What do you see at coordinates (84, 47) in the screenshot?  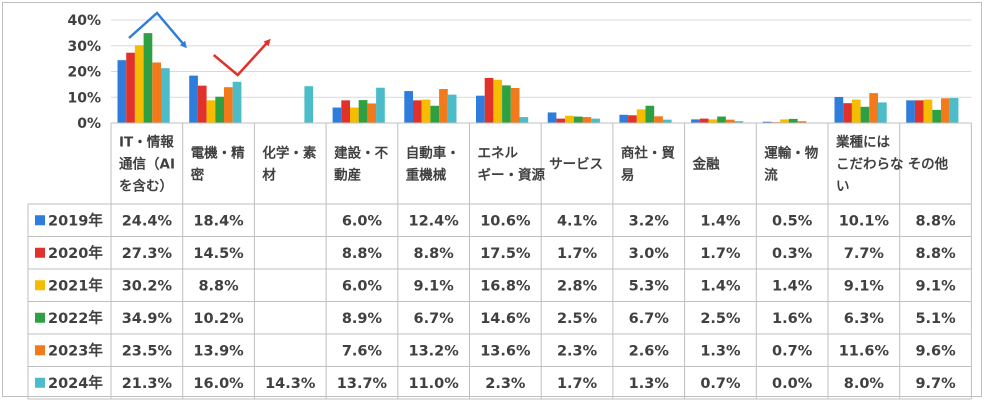 I see `y-tick-label: 30%` at bounding box center [84, 47].